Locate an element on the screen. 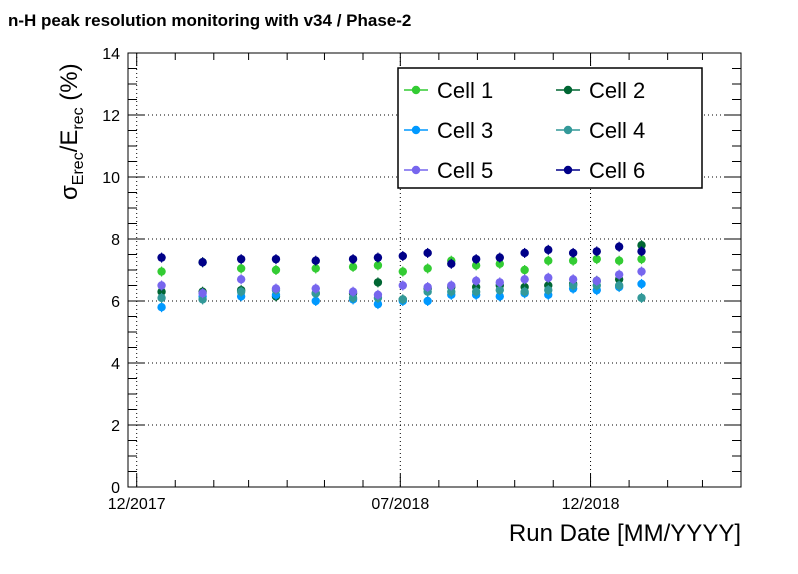 The height and width of the screenshot is (574, 798). y-tick-label: 2 is located at coordinates (115, 426).